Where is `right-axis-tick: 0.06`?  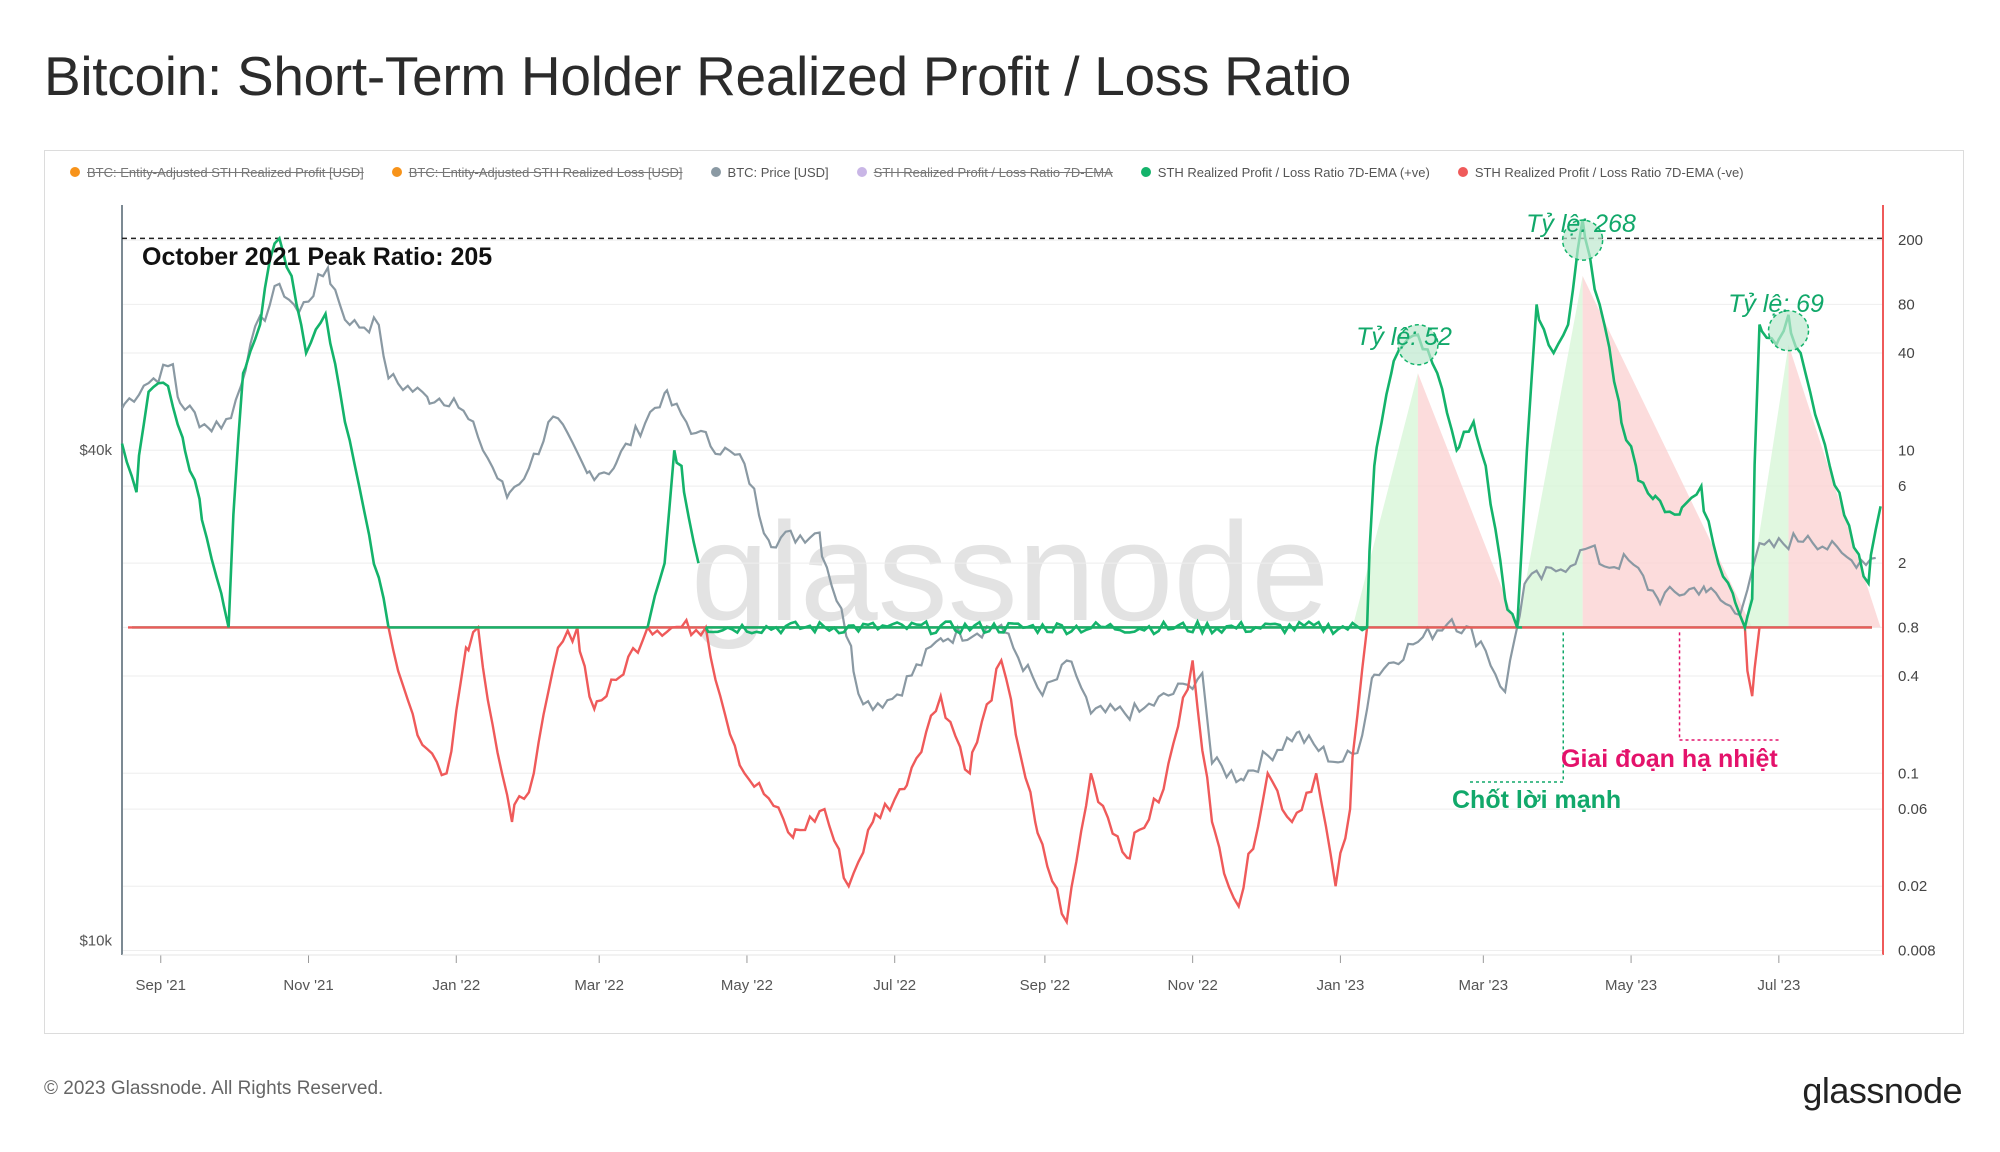 right-axis-tick: 0.06 is located at coordinates (1912, 809).